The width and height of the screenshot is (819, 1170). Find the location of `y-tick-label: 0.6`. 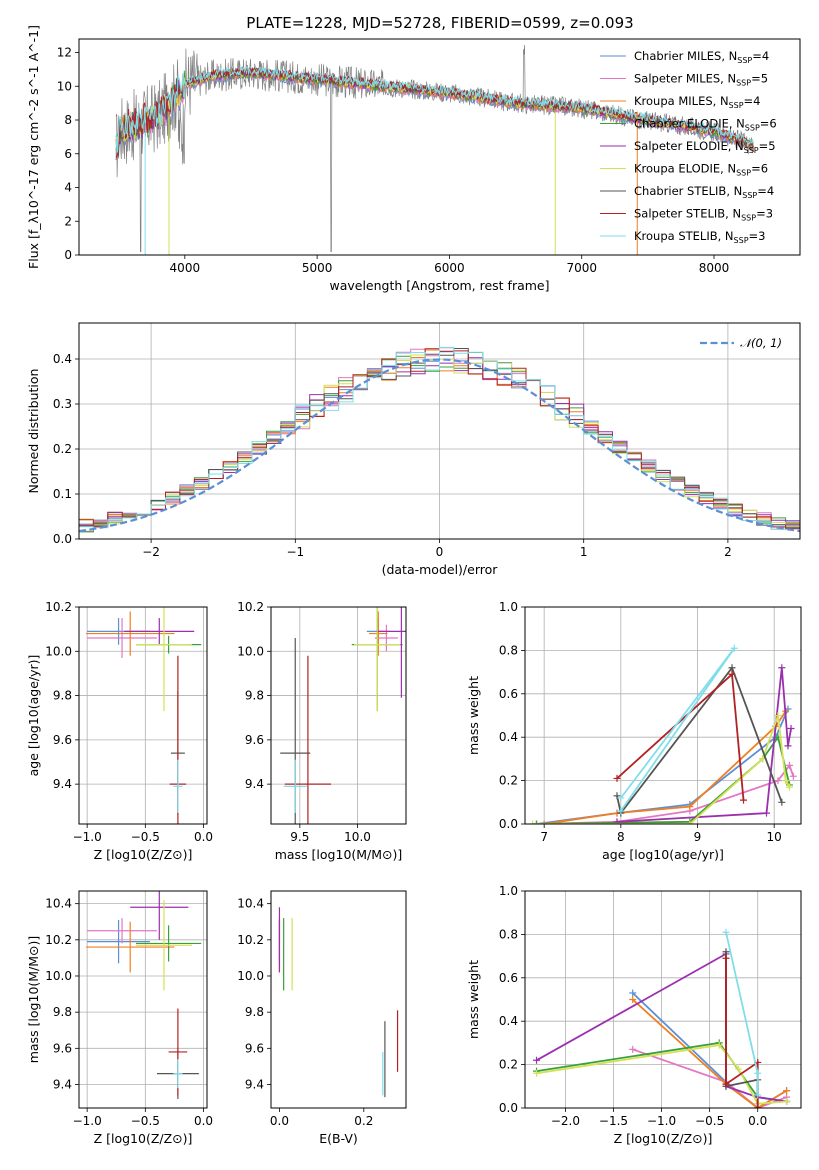

y-tick-label: 0.6 is located at coordinates (508, 978).